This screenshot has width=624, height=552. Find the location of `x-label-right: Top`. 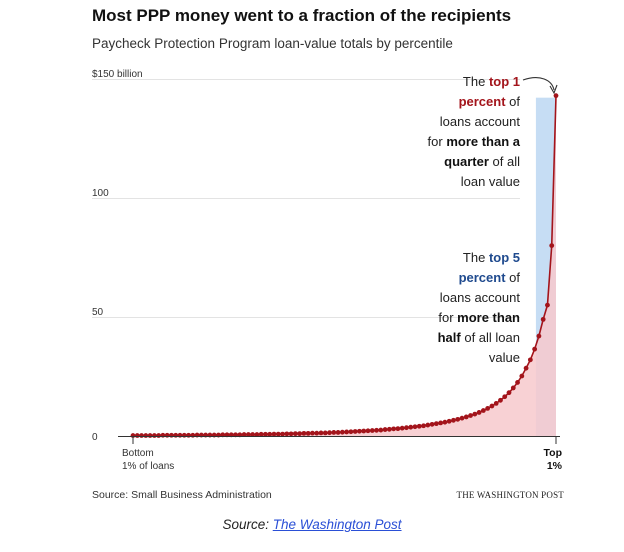

x-label-right: Top is located at coordinates (553, 453).